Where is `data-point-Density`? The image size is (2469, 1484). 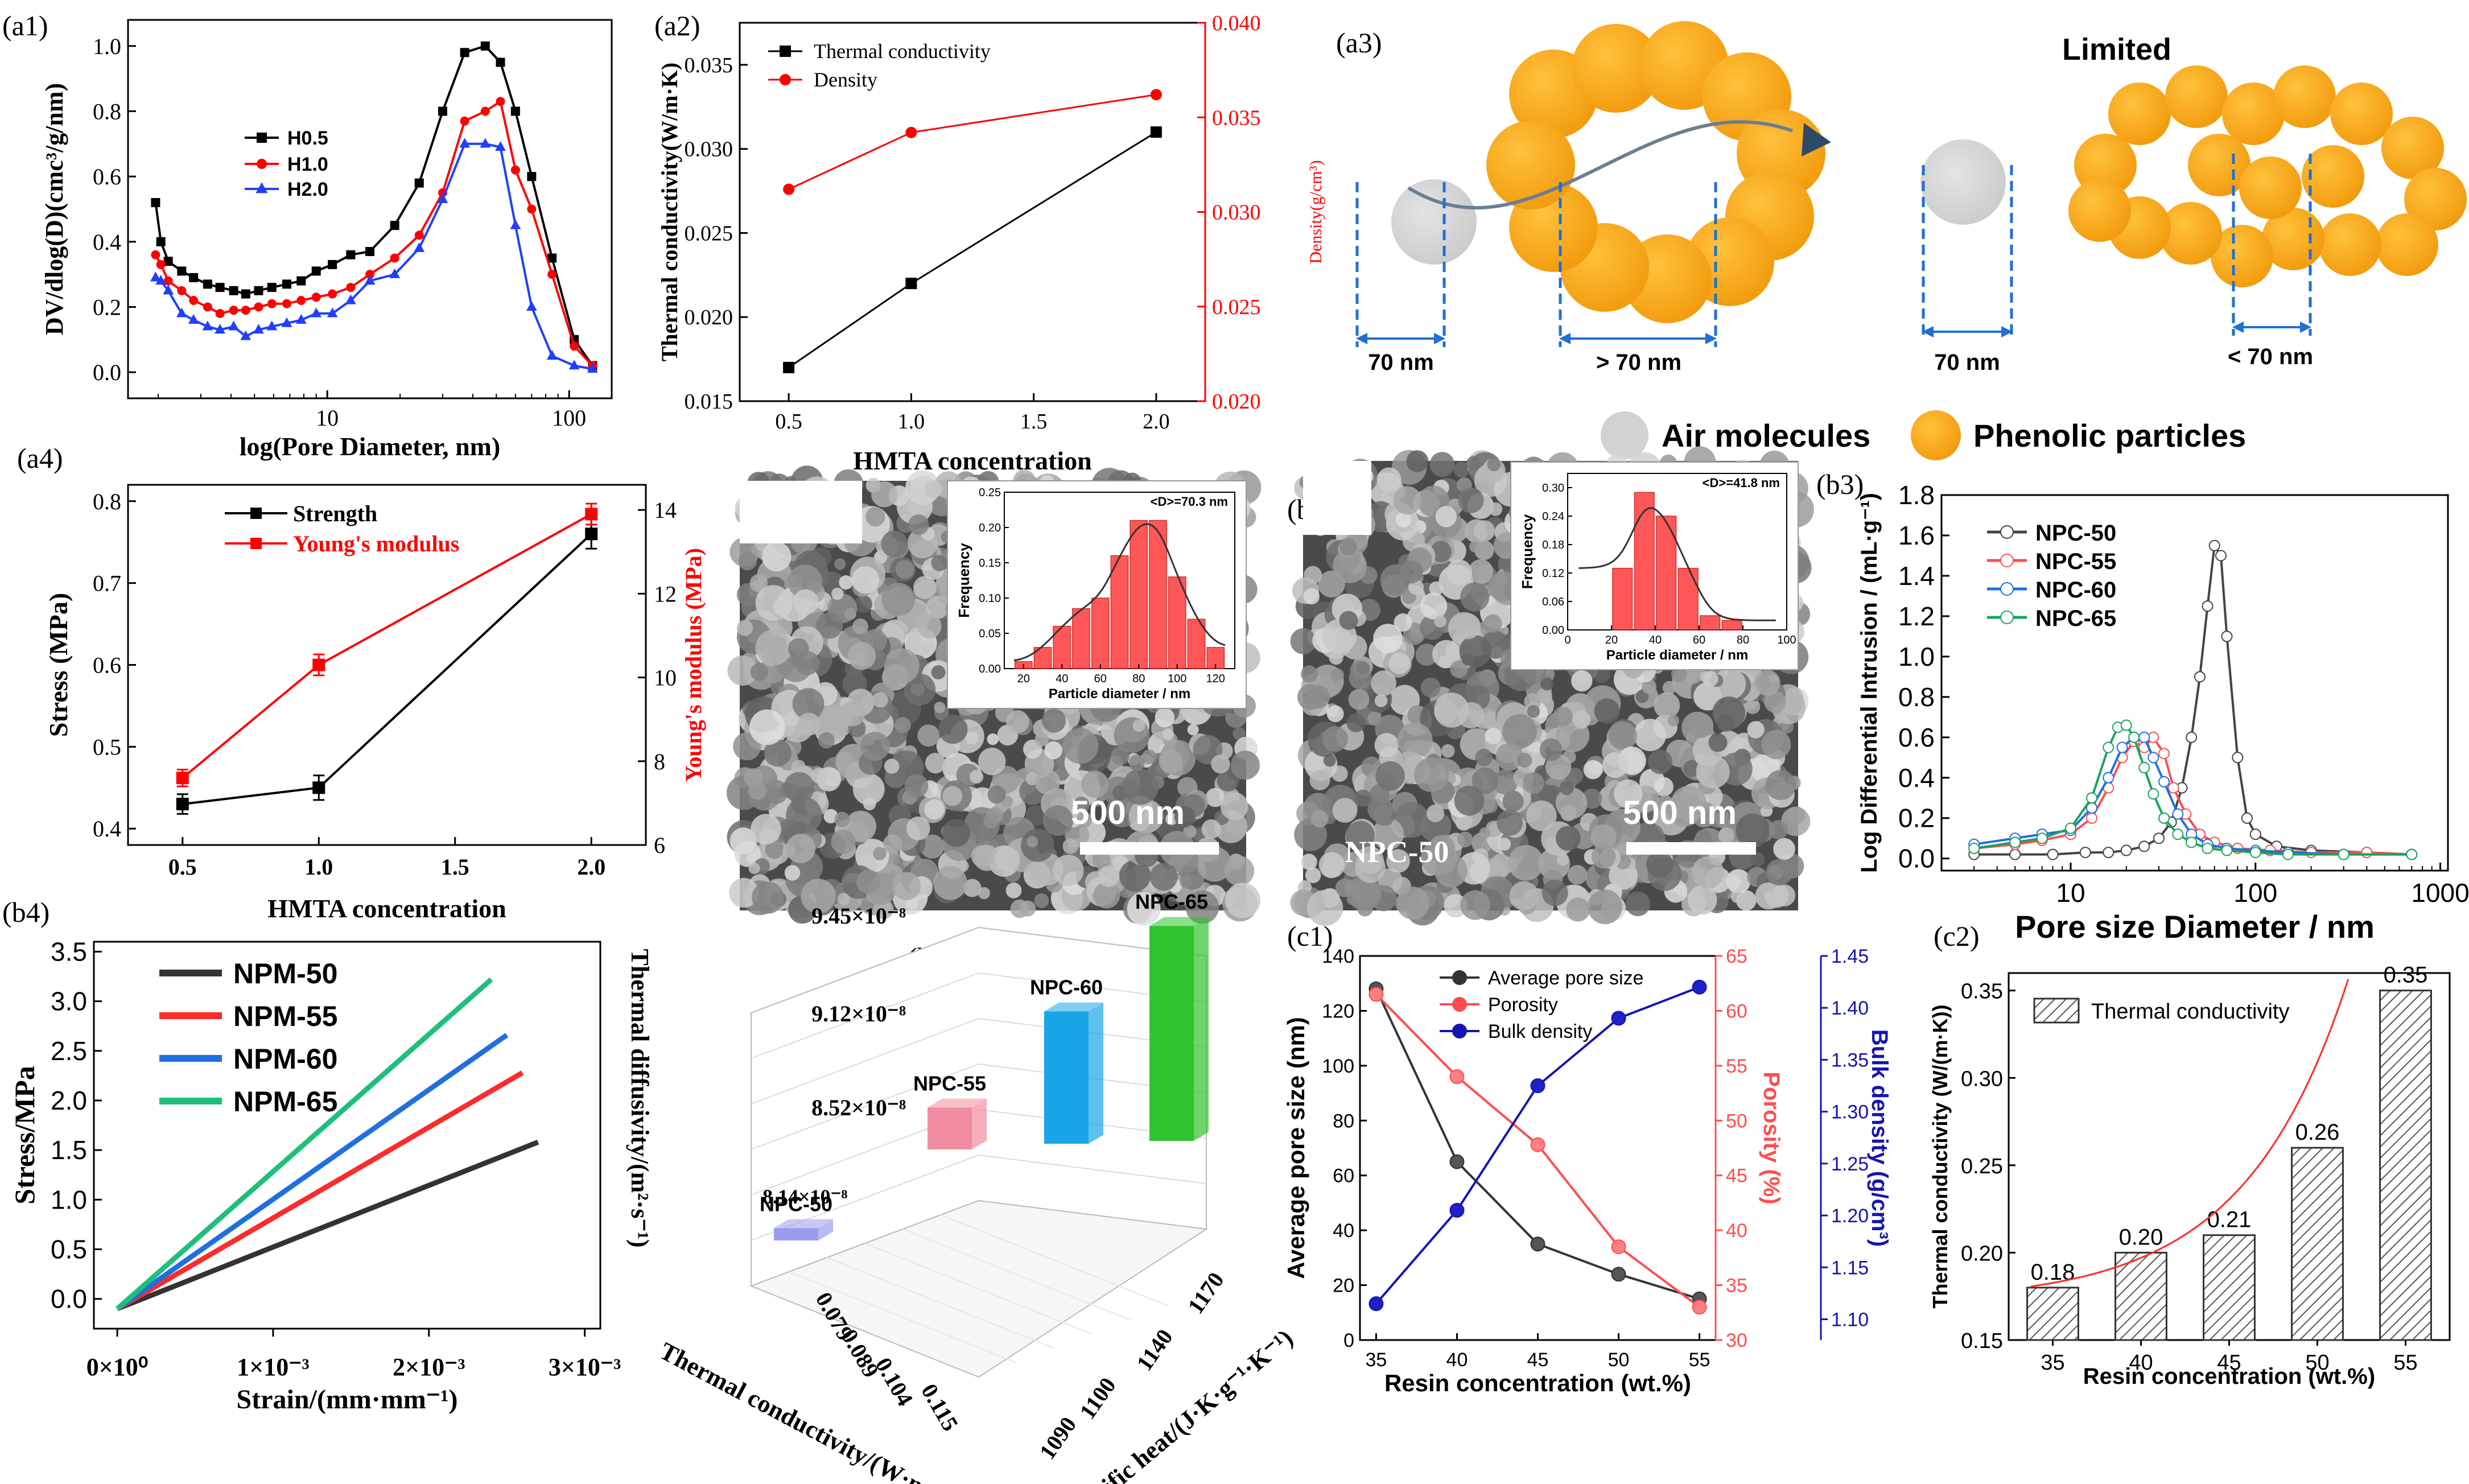 data-point-Density is located at coordinates (1156, 95).